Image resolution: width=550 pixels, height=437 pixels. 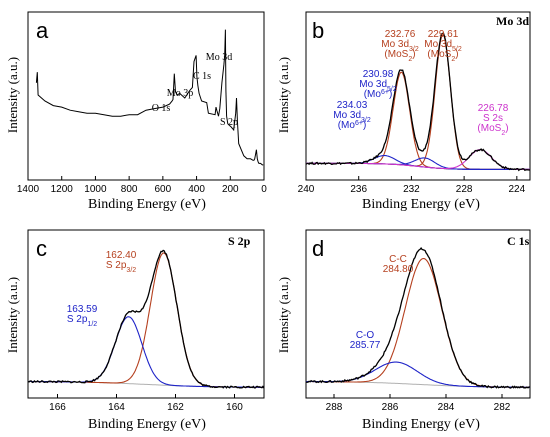 What do you see at coordinates (421, 424) in the screenshot?
I see `panel-d-xlabel: Binding Energy (eV)` at bounding box center [421, 424].